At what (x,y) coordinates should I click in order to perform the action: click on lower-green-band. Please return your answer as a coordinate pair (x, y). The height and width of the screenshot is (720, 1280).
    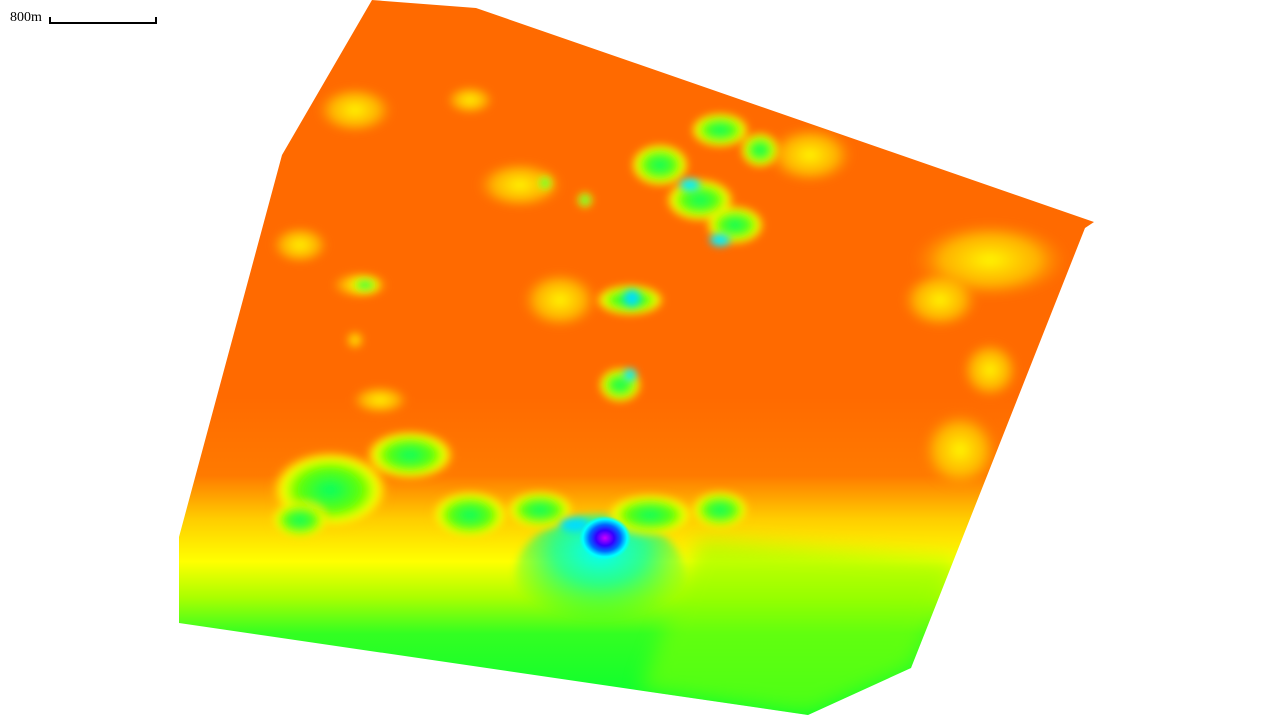
    Looking at the image, I should click on (510, 485).